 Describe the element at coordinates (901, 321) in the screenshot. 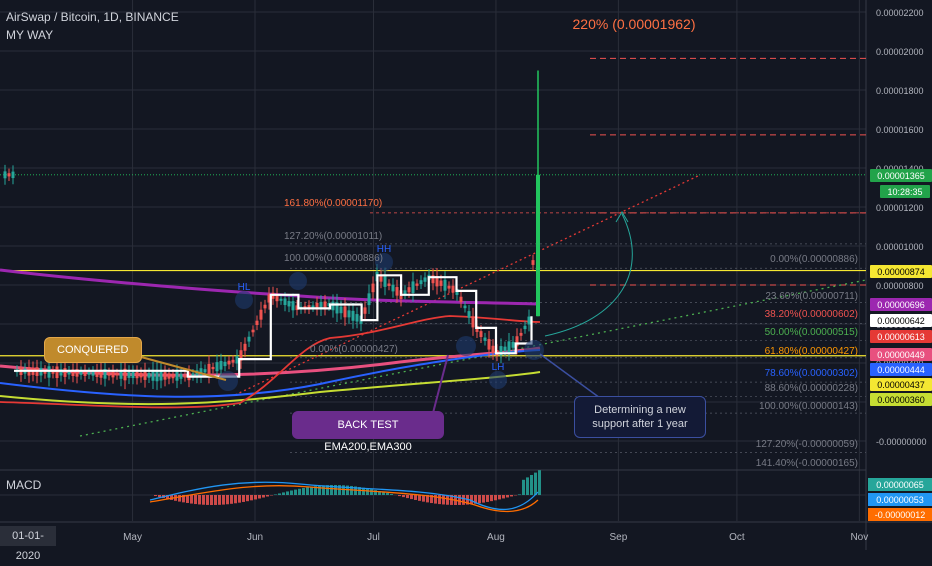

I see `price-tag-label: 0.00000642` at that location.